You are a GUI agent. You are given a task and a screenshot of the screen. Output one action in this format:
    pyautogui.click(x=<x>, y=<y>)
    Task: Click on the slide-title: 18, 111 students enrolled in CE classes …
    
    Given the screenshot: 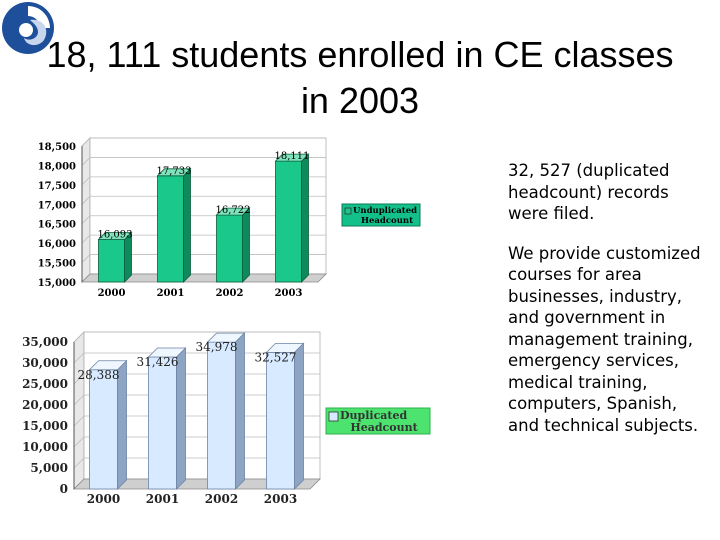 What is the action you would take?
    pyautogui.click(x=360, y=77)
    